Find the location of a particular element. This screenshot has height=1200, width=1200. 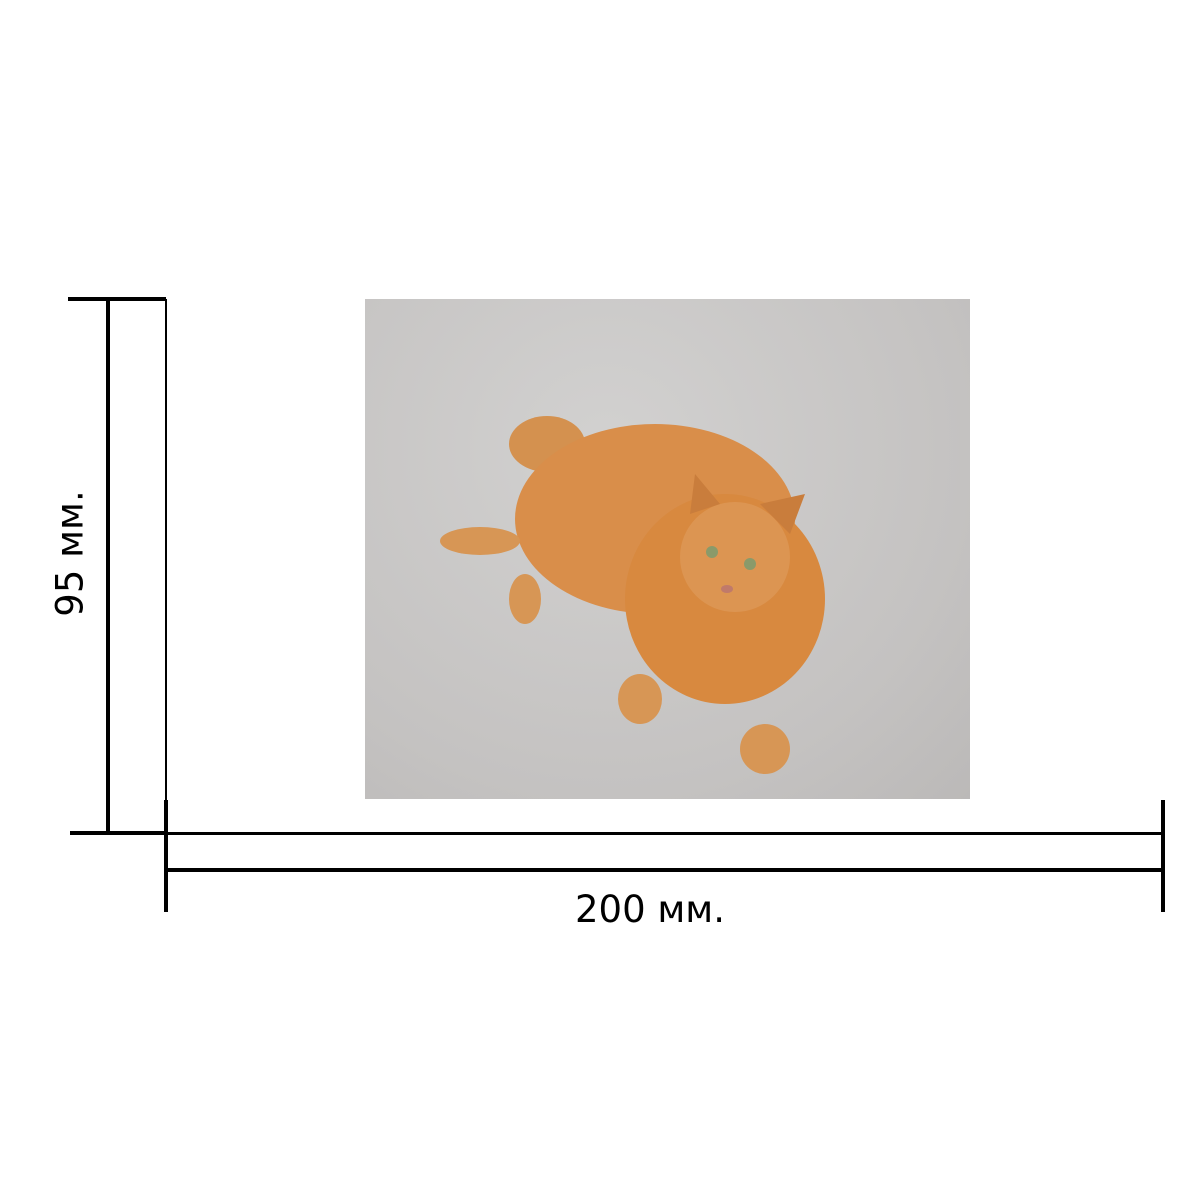

height-label: 95 мм. is located at coordinates (70, 553).